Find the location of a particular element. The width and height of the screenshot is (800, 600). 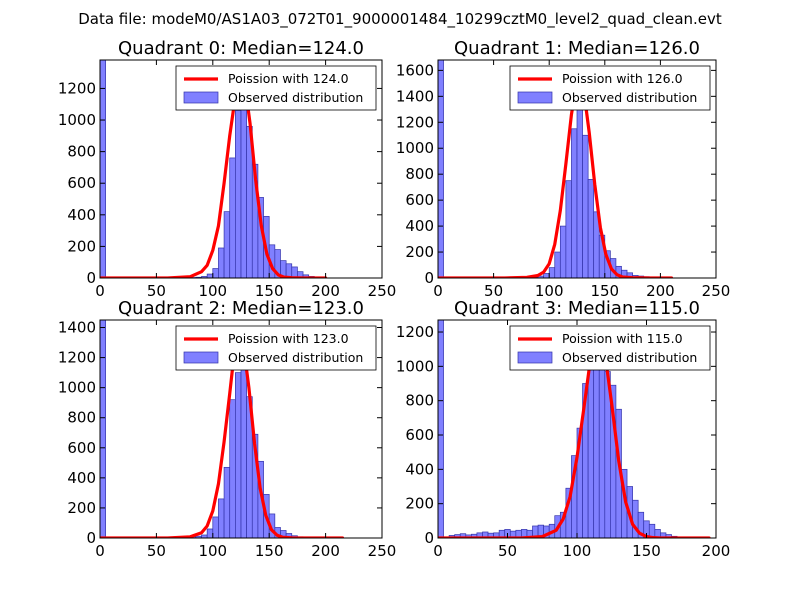

x-axis-ticks: 0 50 100 150 200 250 is located at coordinates (581, 180).